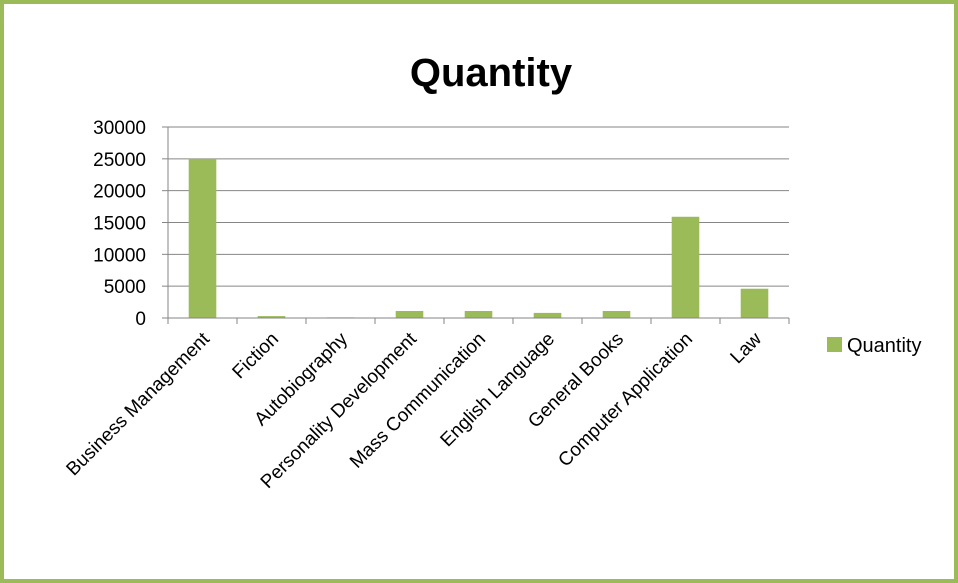  I want to click on x-tick-label: Law, so click(747, 348).